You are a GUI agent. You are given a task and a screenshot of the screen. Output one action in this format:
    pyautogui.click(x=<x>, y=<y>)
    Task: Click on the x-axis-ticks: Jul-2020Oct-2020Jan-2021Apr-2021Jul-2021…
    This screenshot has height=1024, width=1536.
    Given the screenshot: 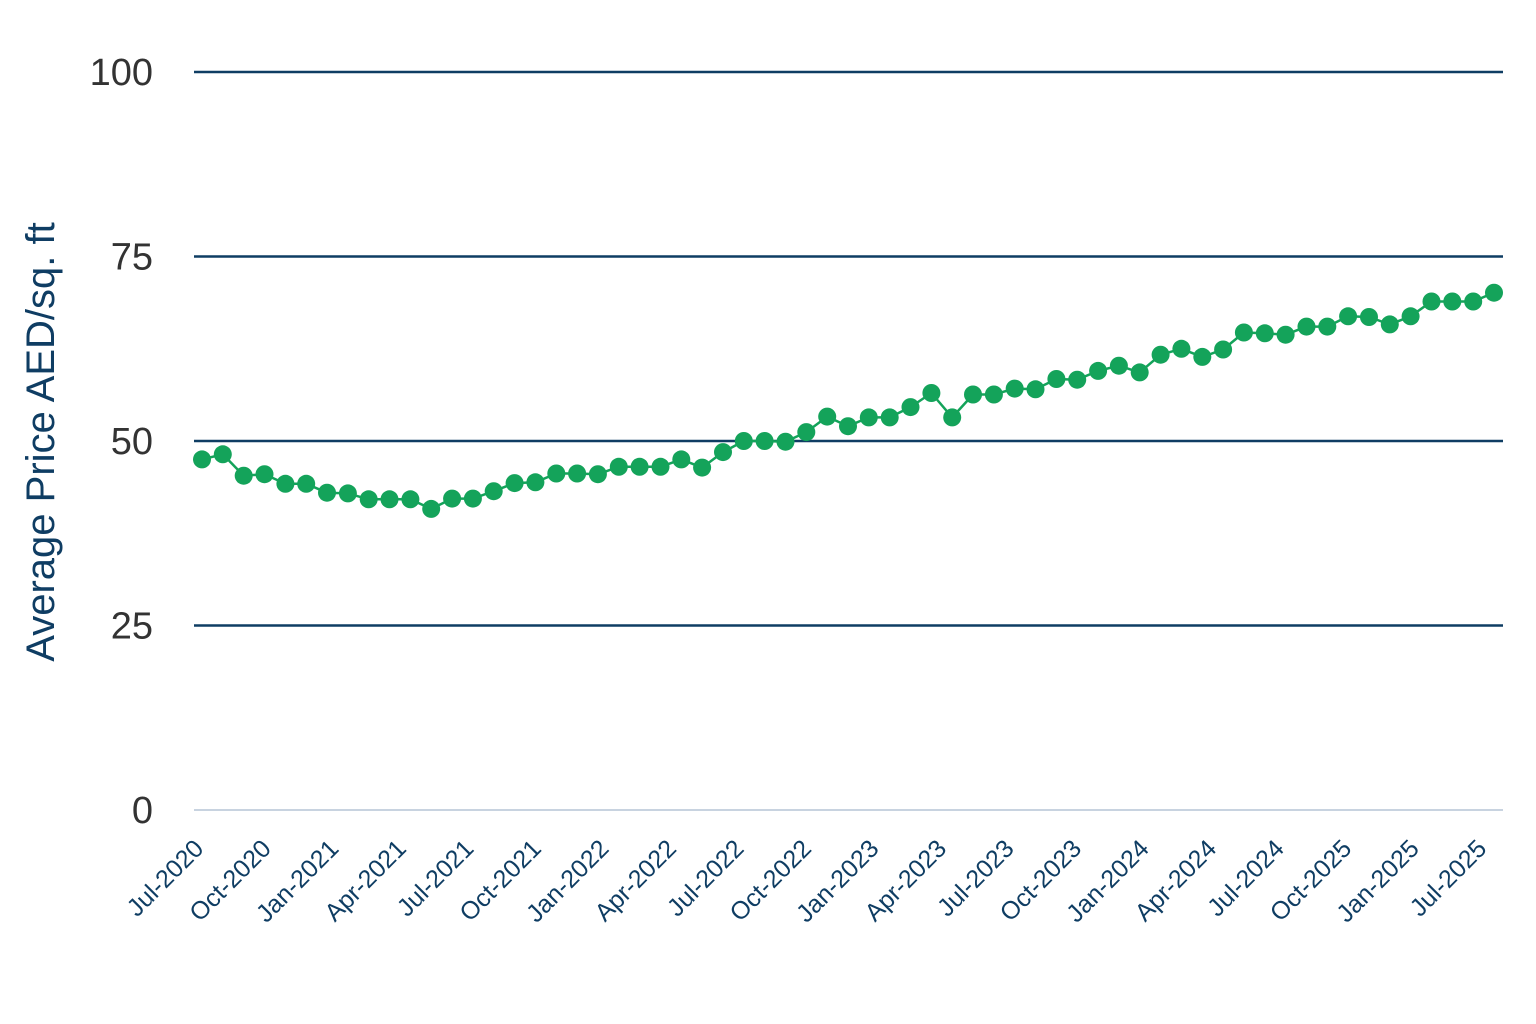 What is the action you would take?
    pyautogui.click(x=807, y=881)
    